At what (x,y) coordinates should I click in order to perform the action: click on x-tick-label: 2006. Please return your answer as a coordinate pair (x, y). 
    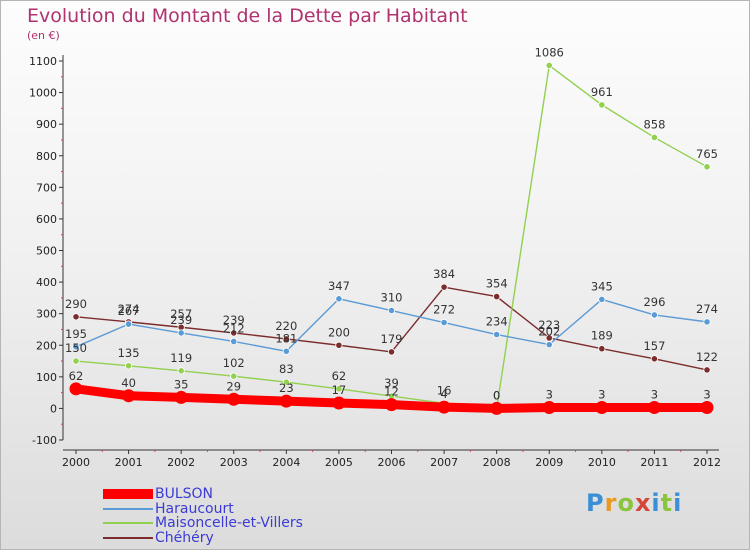
    Looking at the image, I should click on (392, 462).